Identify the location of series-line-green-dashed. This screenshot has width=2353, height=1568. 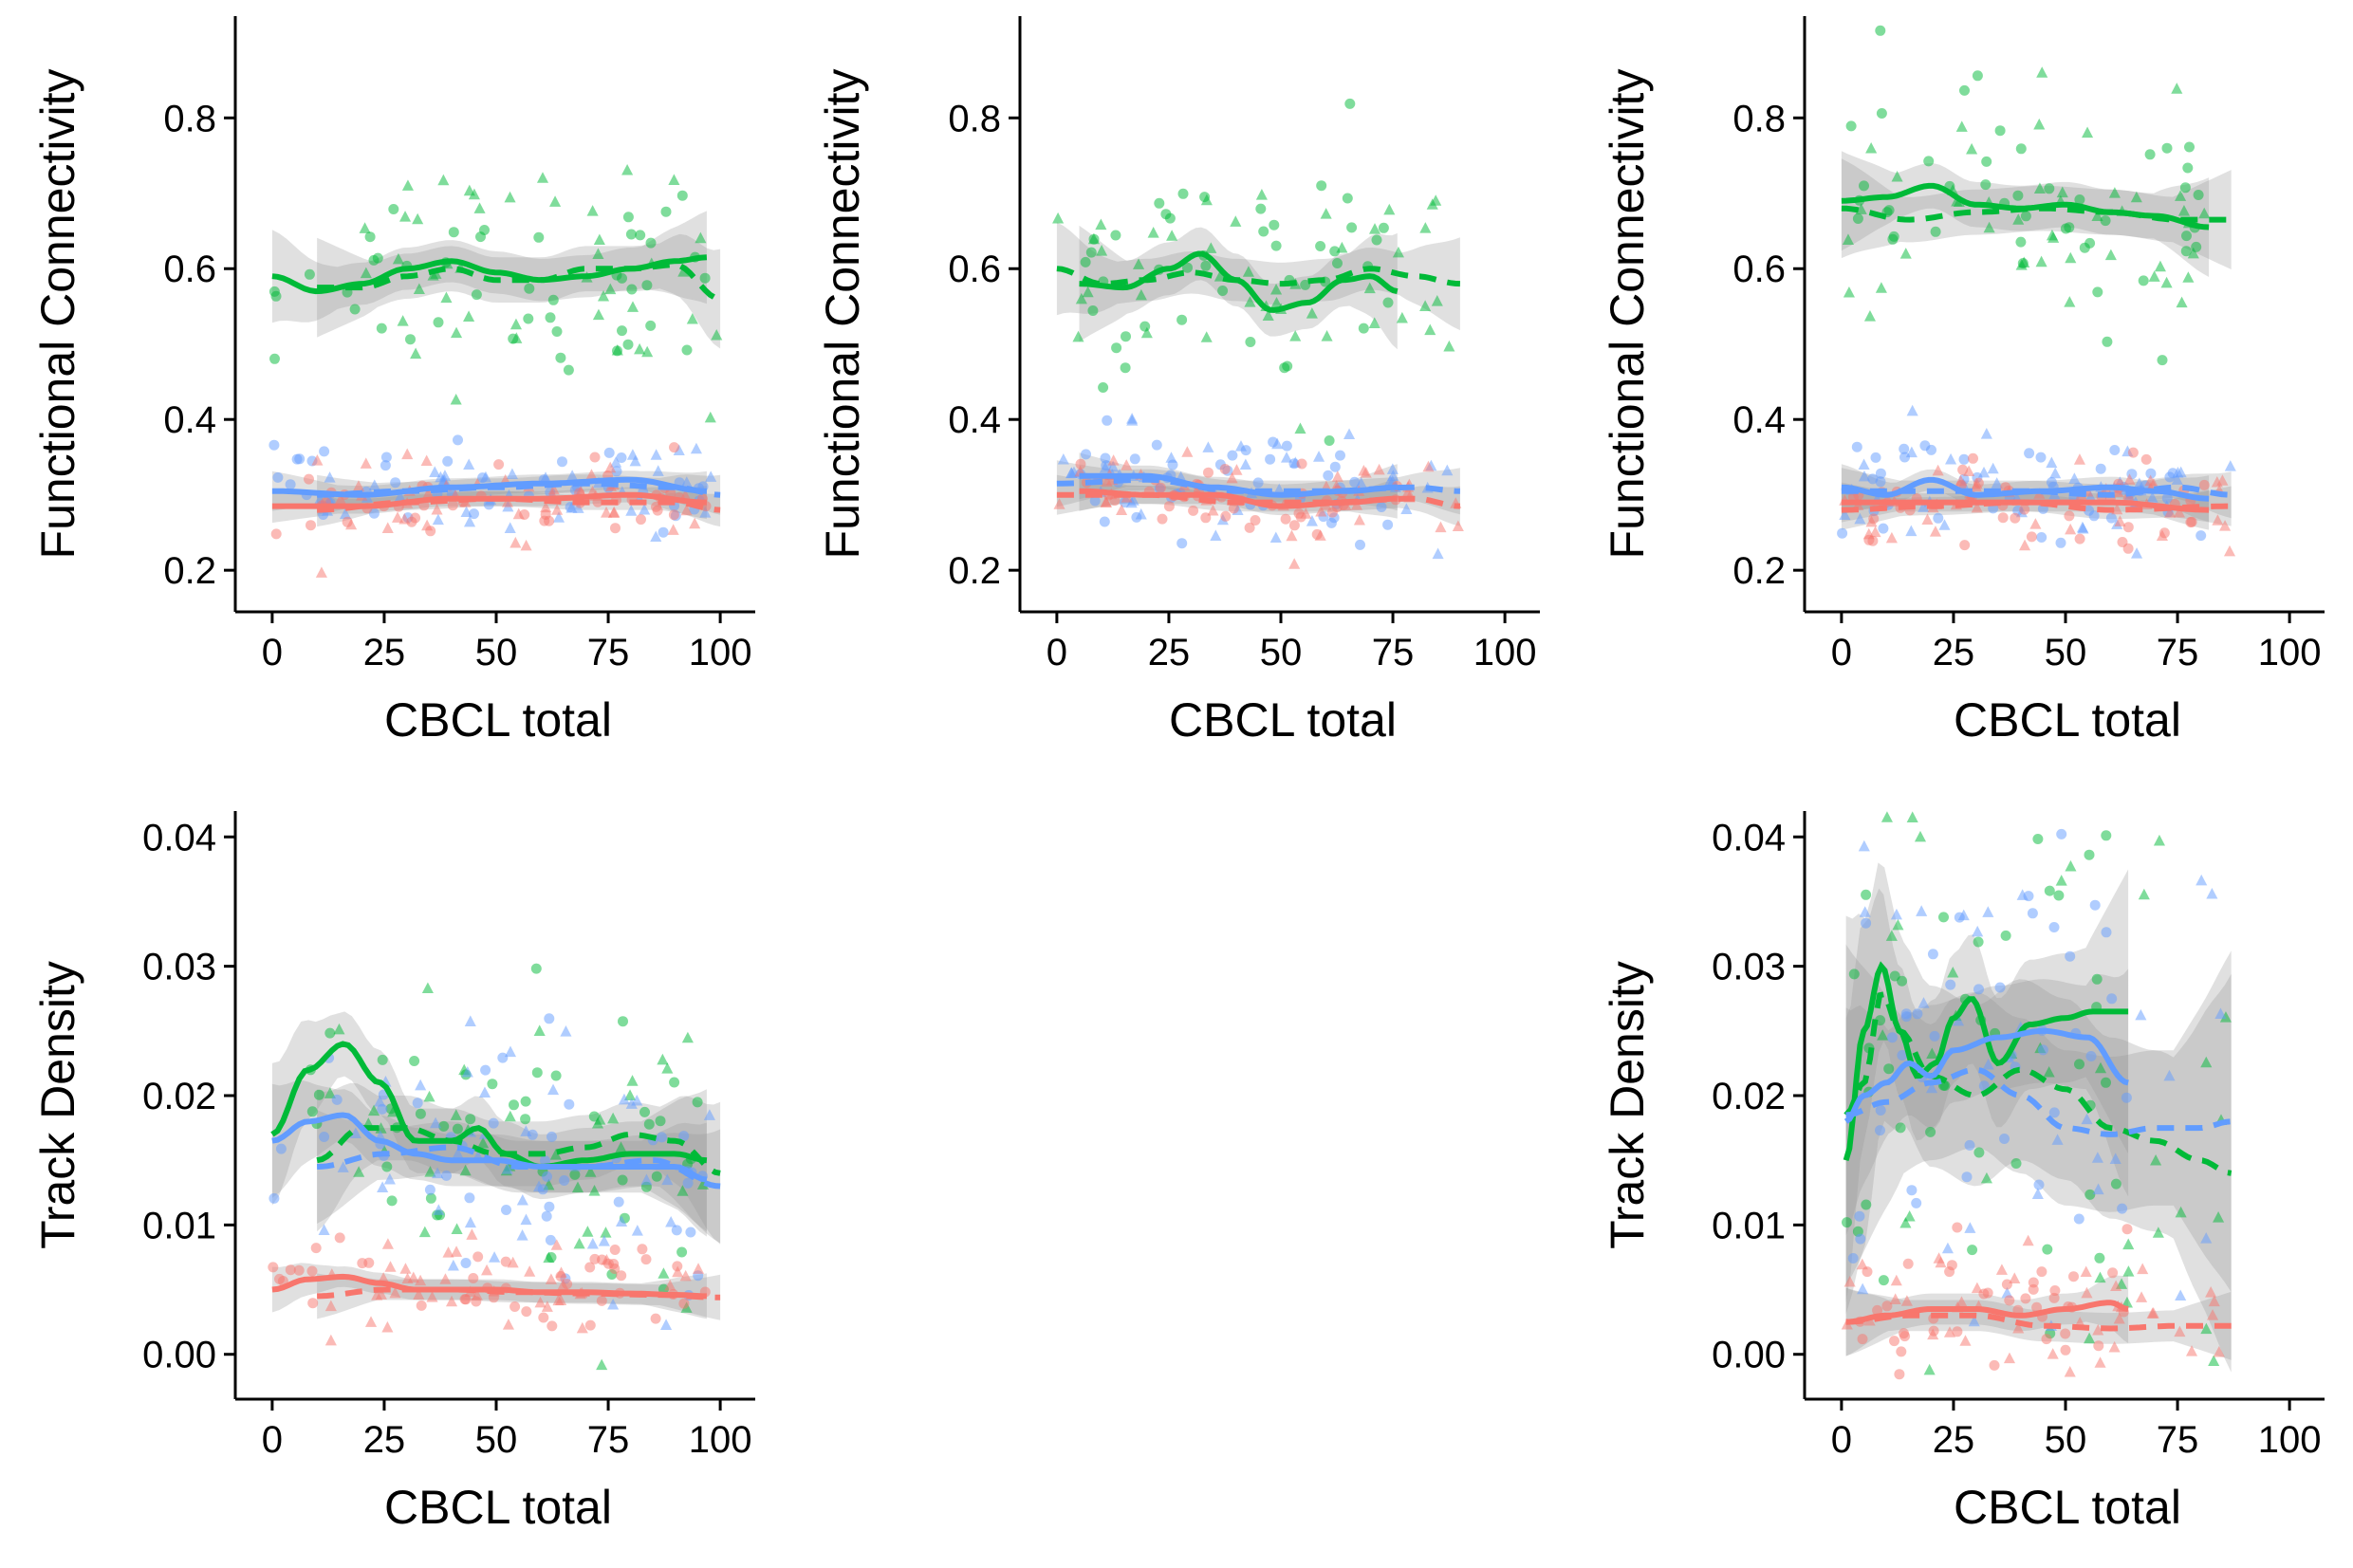
(519, 282).